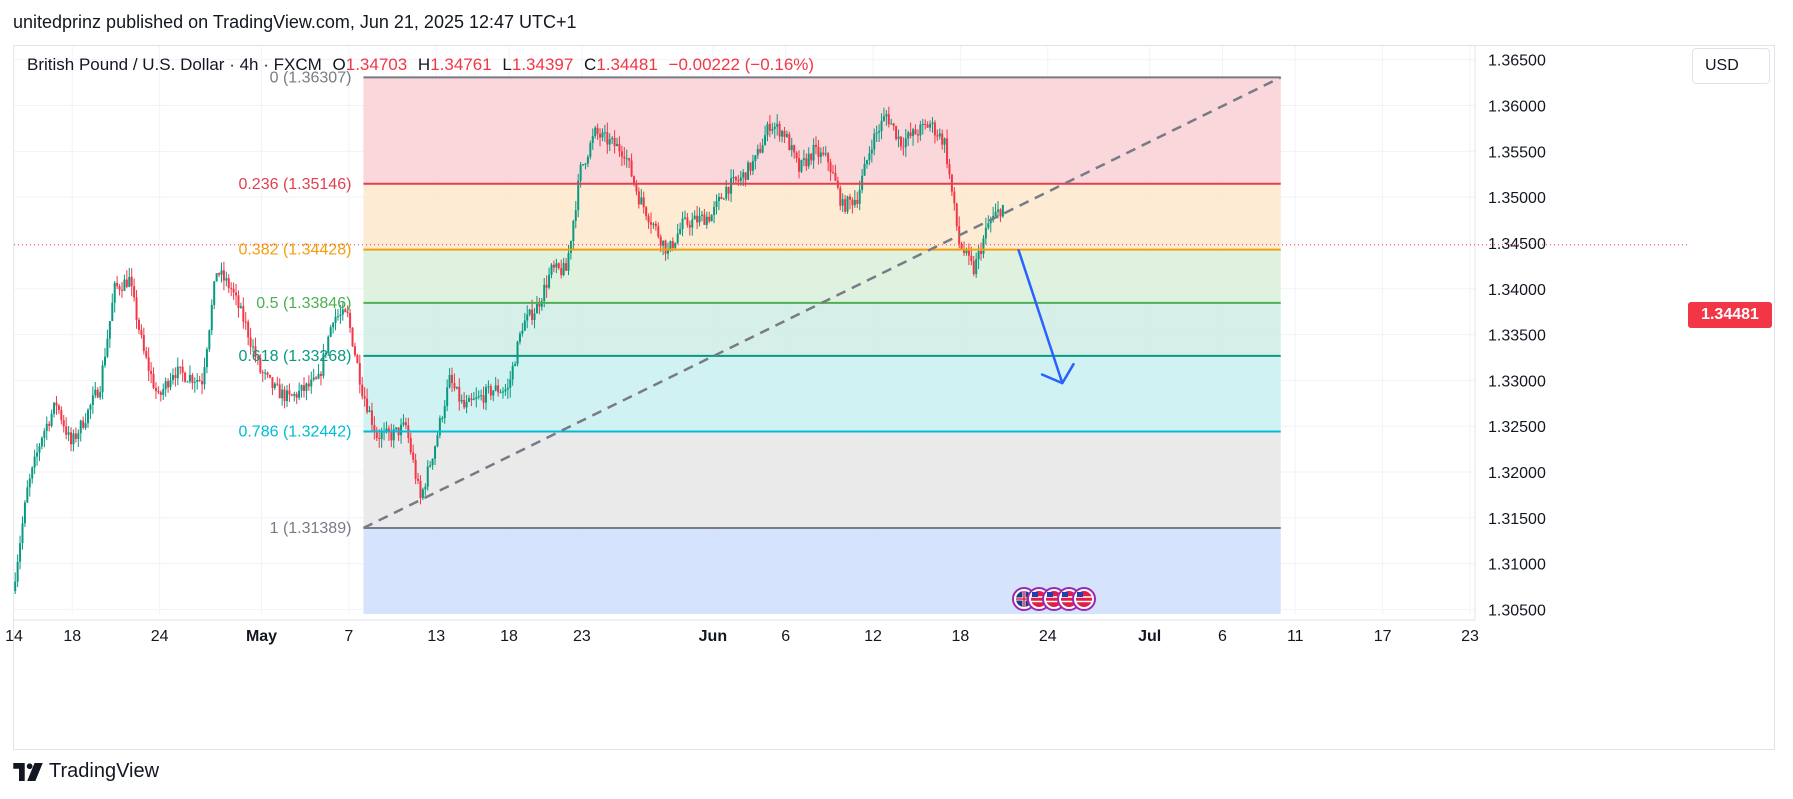 This screenshot has width=1793, height=799. Describe the element at coordinates (461, 64) in the screenshot. I see `high-value: 1.34761` at that location.